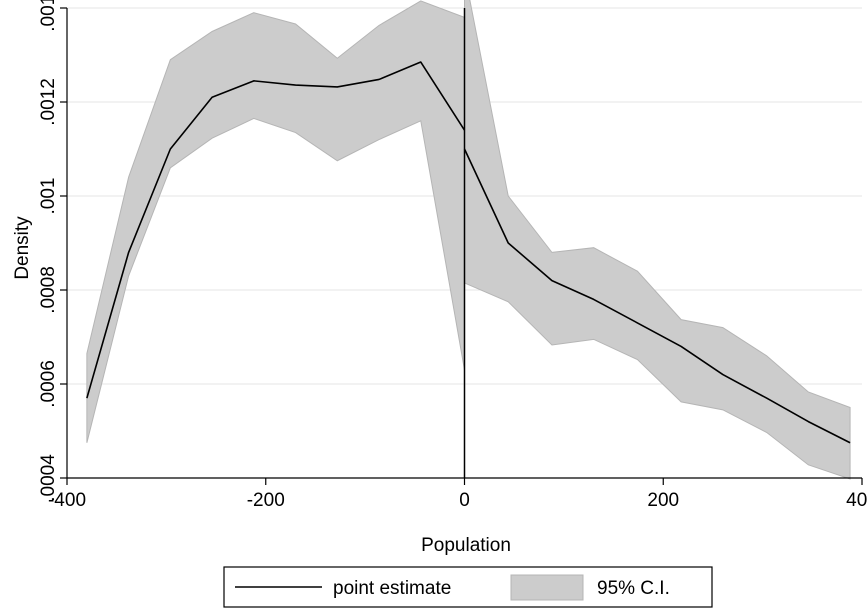 This screenshot has width=867, height=610. I want to click on y-tick-label-2: .0008, so click(48, 290).